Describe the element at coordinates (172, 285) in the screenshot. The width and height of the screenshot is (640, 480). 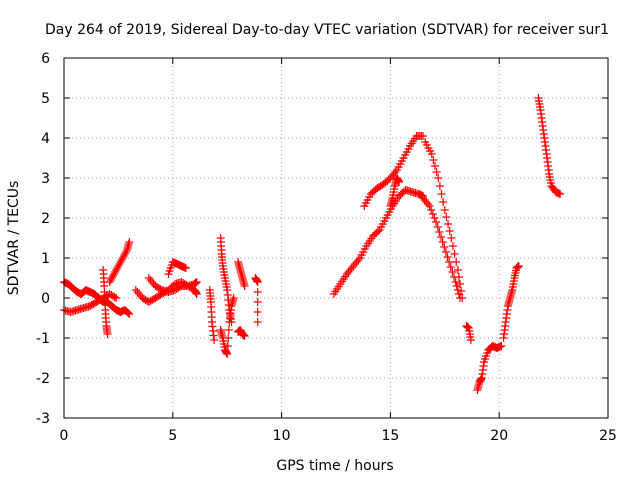
I see `series-arc-b2` at that location.